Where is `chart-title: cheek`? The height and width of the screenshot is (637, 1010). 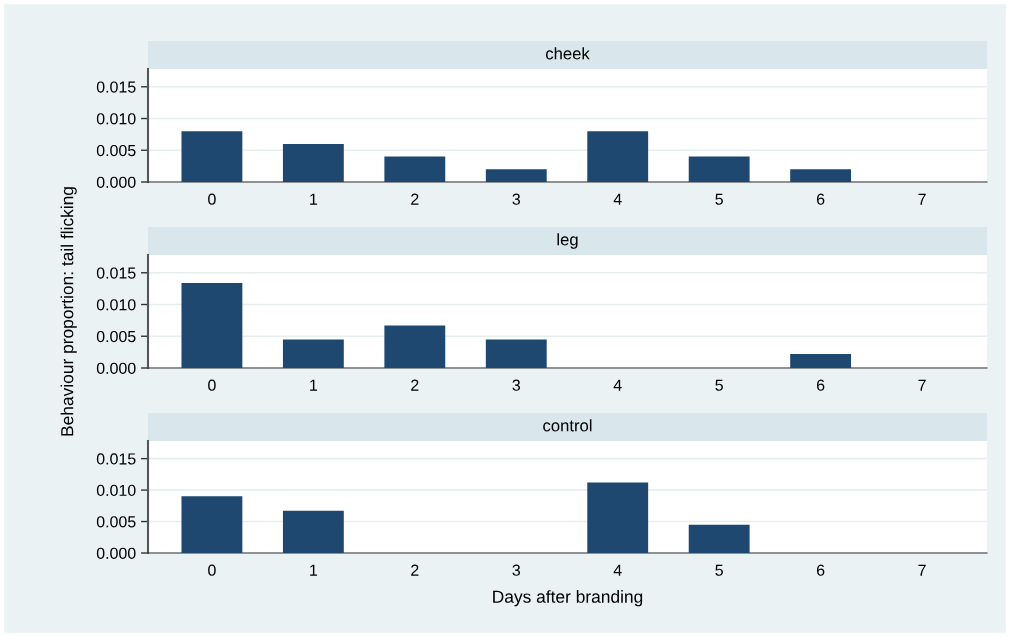
chart-title: cheek is located at coordinates (567, 53).